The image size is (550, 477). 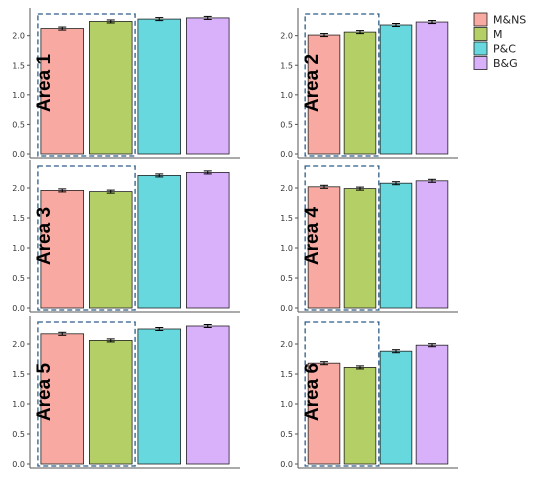 What do you see at coordinates (312, 83) in the screenshot?
I see `panel-label: Area 2` at bounding box center [312, 83].